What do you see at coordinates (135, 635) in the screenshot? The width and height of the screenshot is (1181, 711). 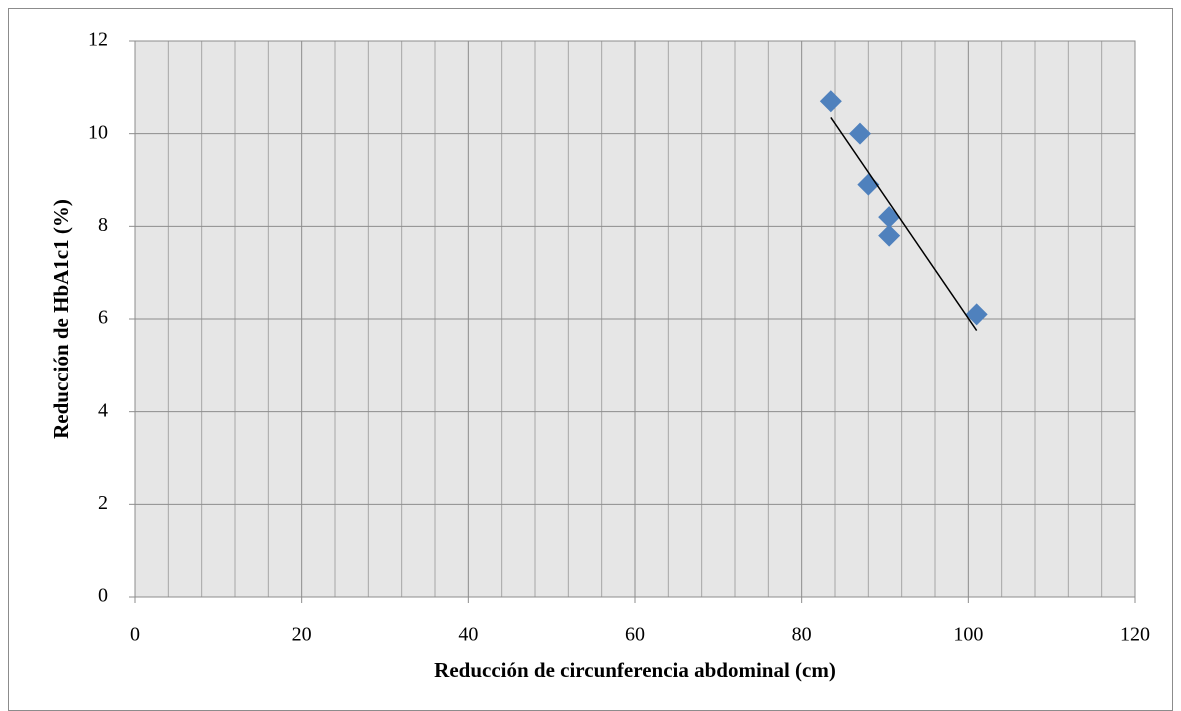 I see `x-tick-label: 0` at bounding box center [135, 635].